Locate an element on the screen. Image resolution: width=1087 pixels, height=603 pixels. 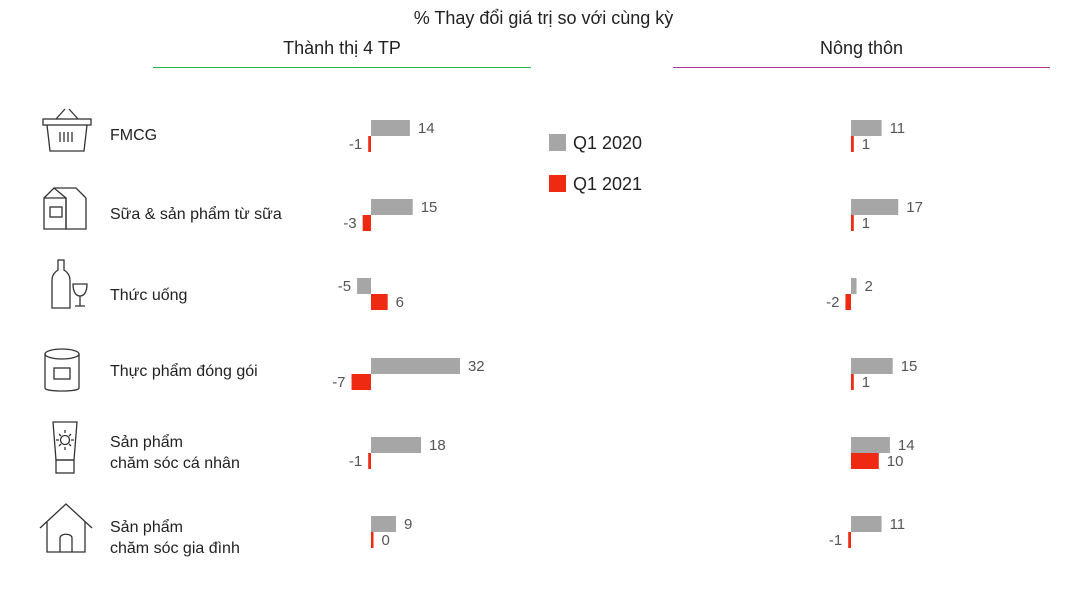
bar-rural-s1-c0 is located at coordinates (852, 144).